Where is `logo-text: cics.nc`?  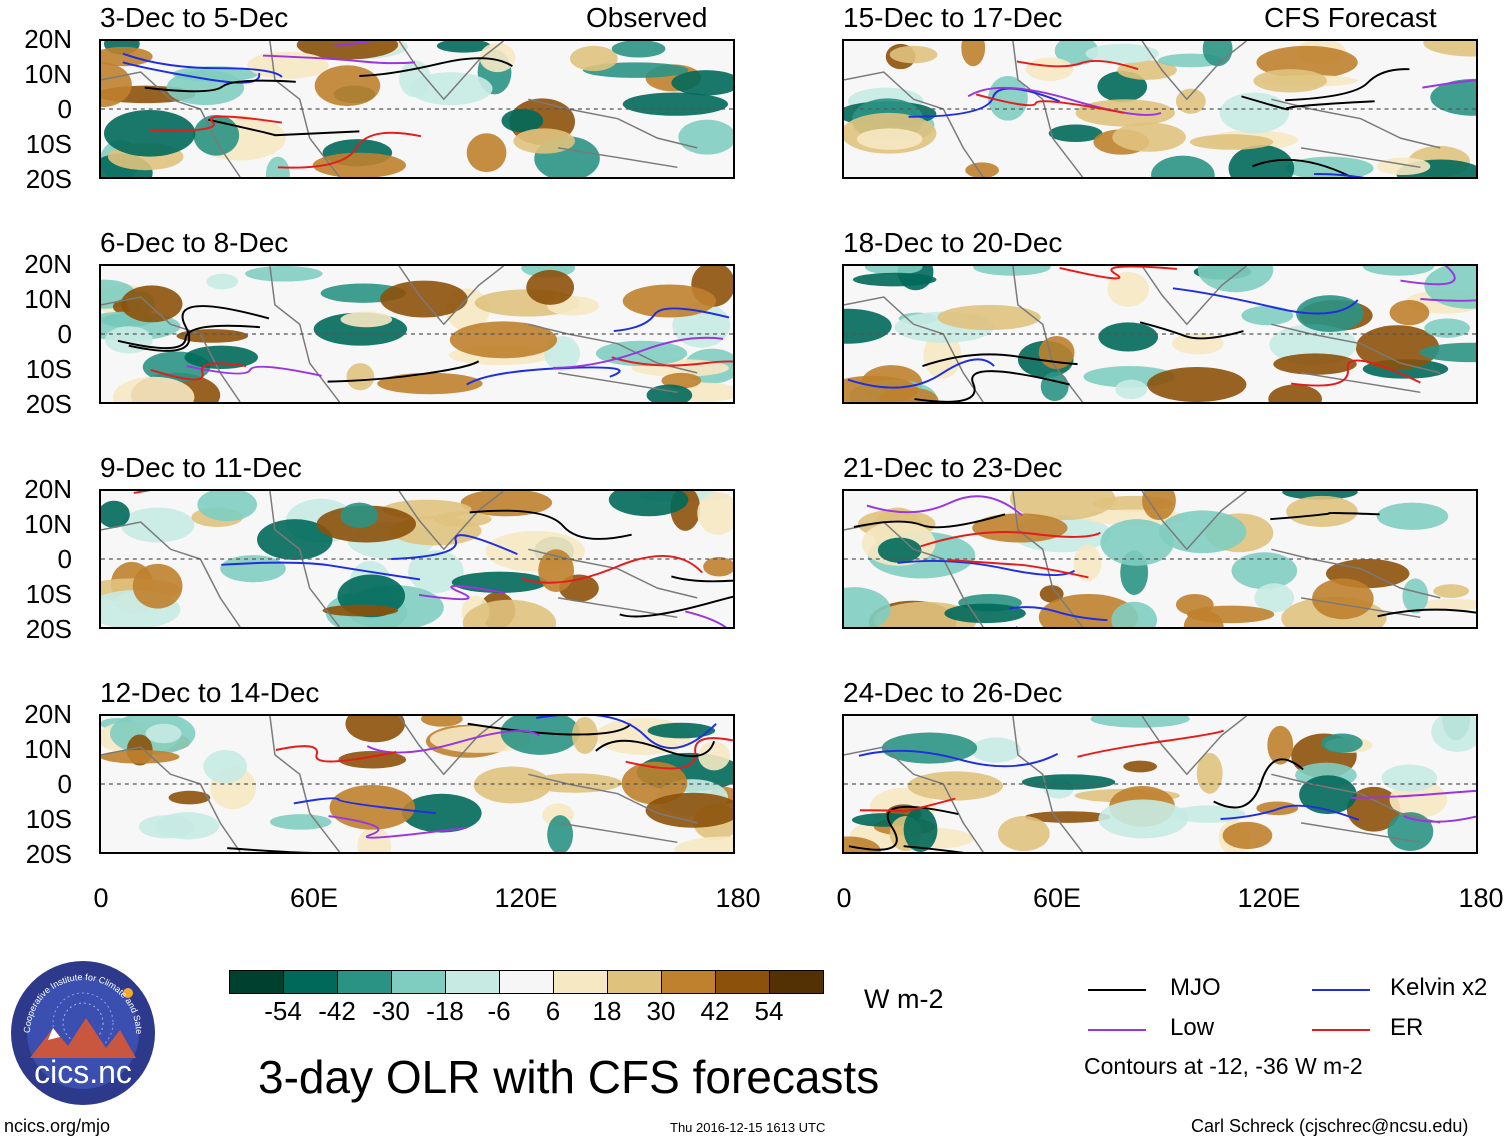
logo-text: cics.nc is located at coordinates (83, 1072).